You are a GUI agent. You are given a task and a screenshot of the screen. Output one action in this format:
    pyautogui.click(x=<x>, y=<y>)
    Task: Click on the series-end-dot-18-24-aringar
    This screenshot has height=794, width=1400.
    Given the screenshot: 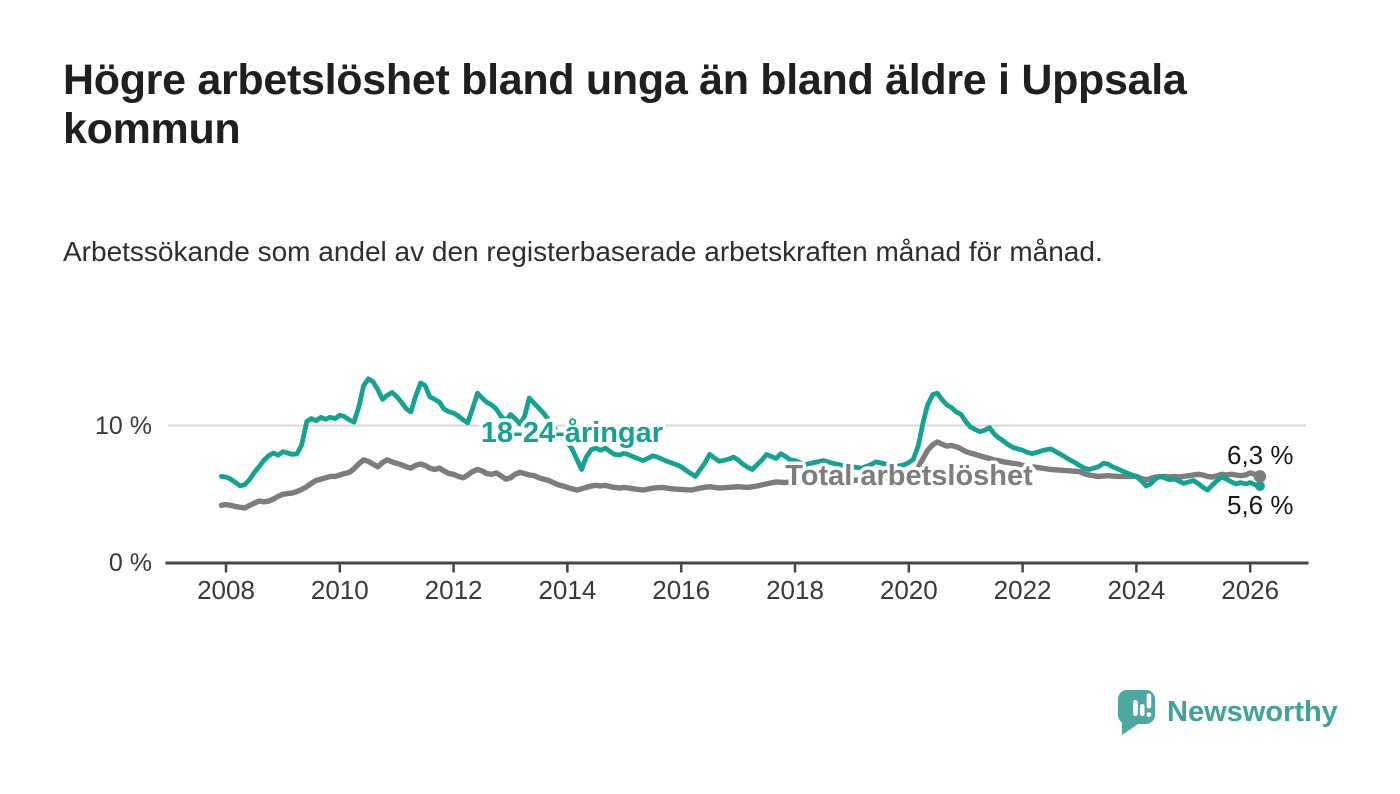 What is the action you would take?
    pyautogui.click(x=1259, y=486)
    